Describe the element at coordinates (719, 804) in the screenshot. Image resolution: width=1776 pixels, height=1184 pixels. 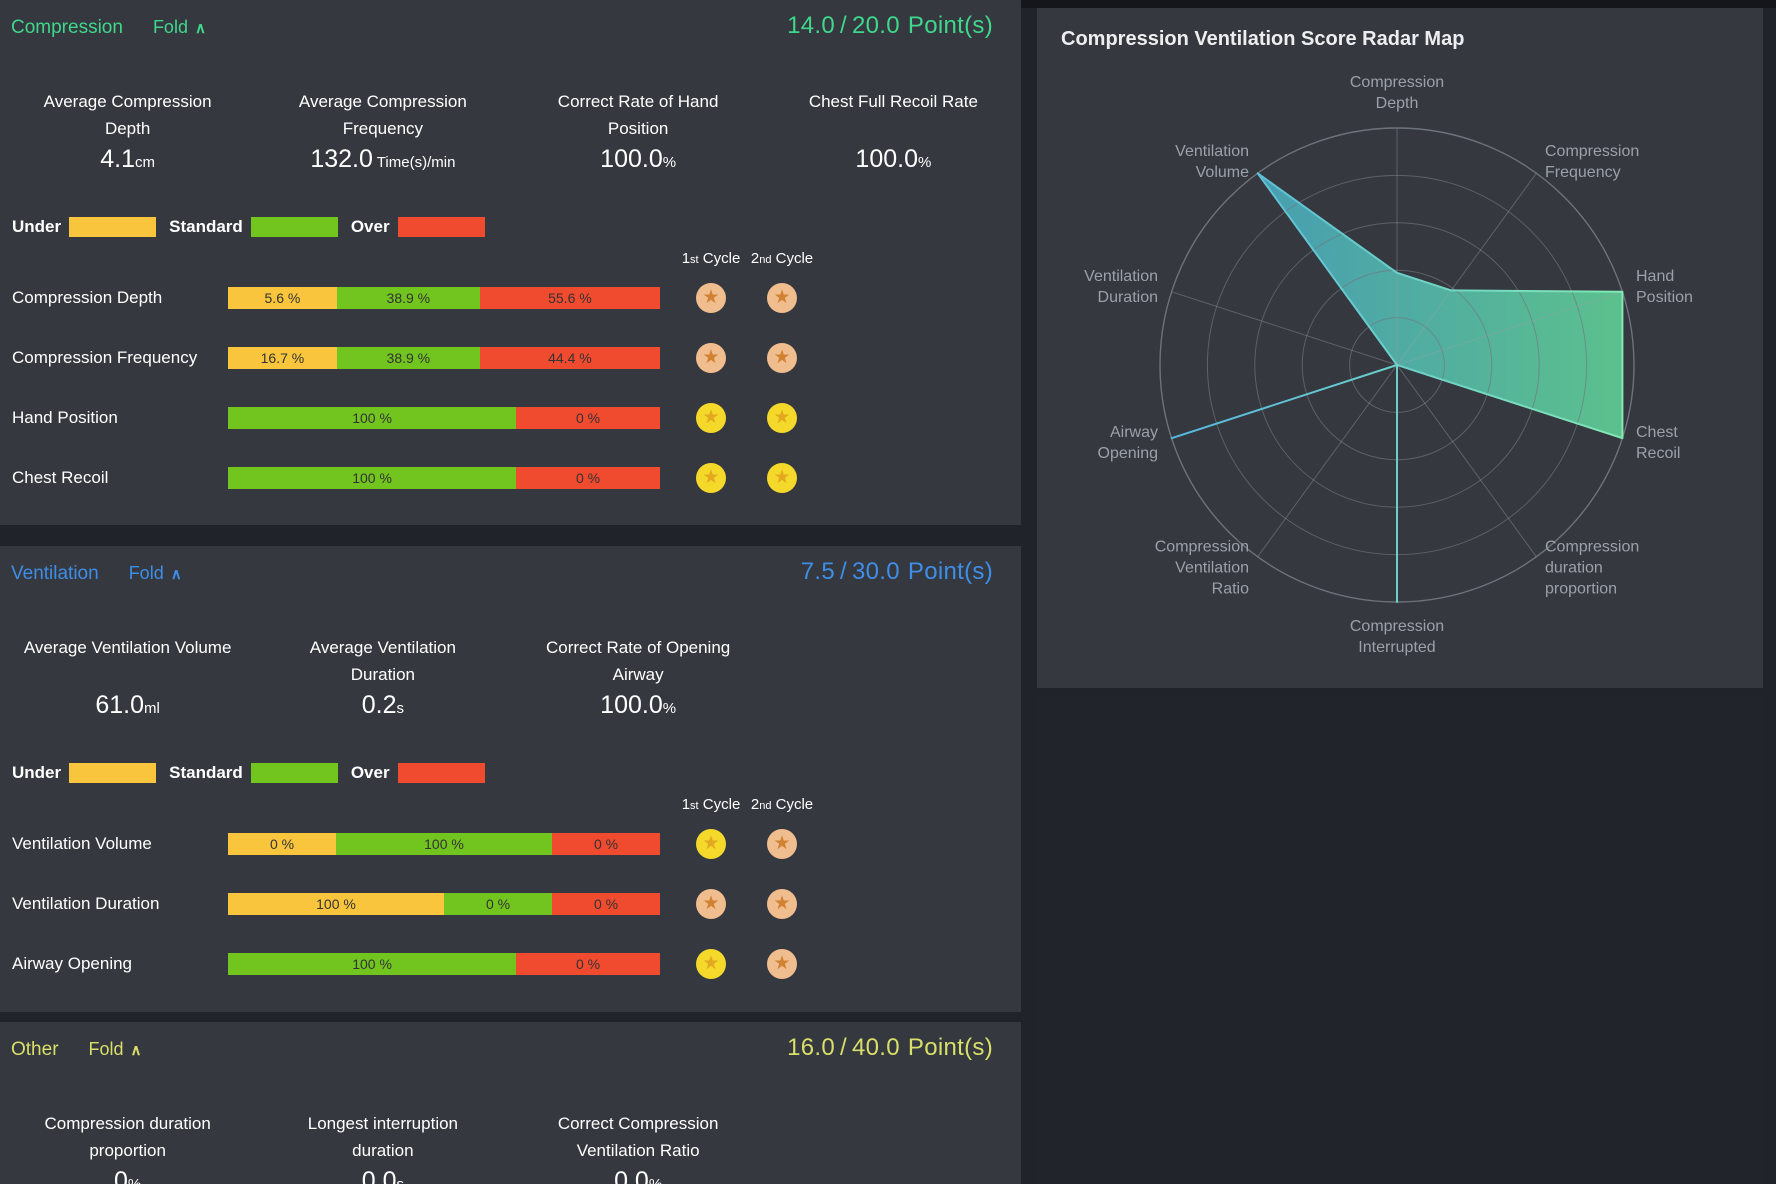
I see `cycle-word: Cycle` at that location.